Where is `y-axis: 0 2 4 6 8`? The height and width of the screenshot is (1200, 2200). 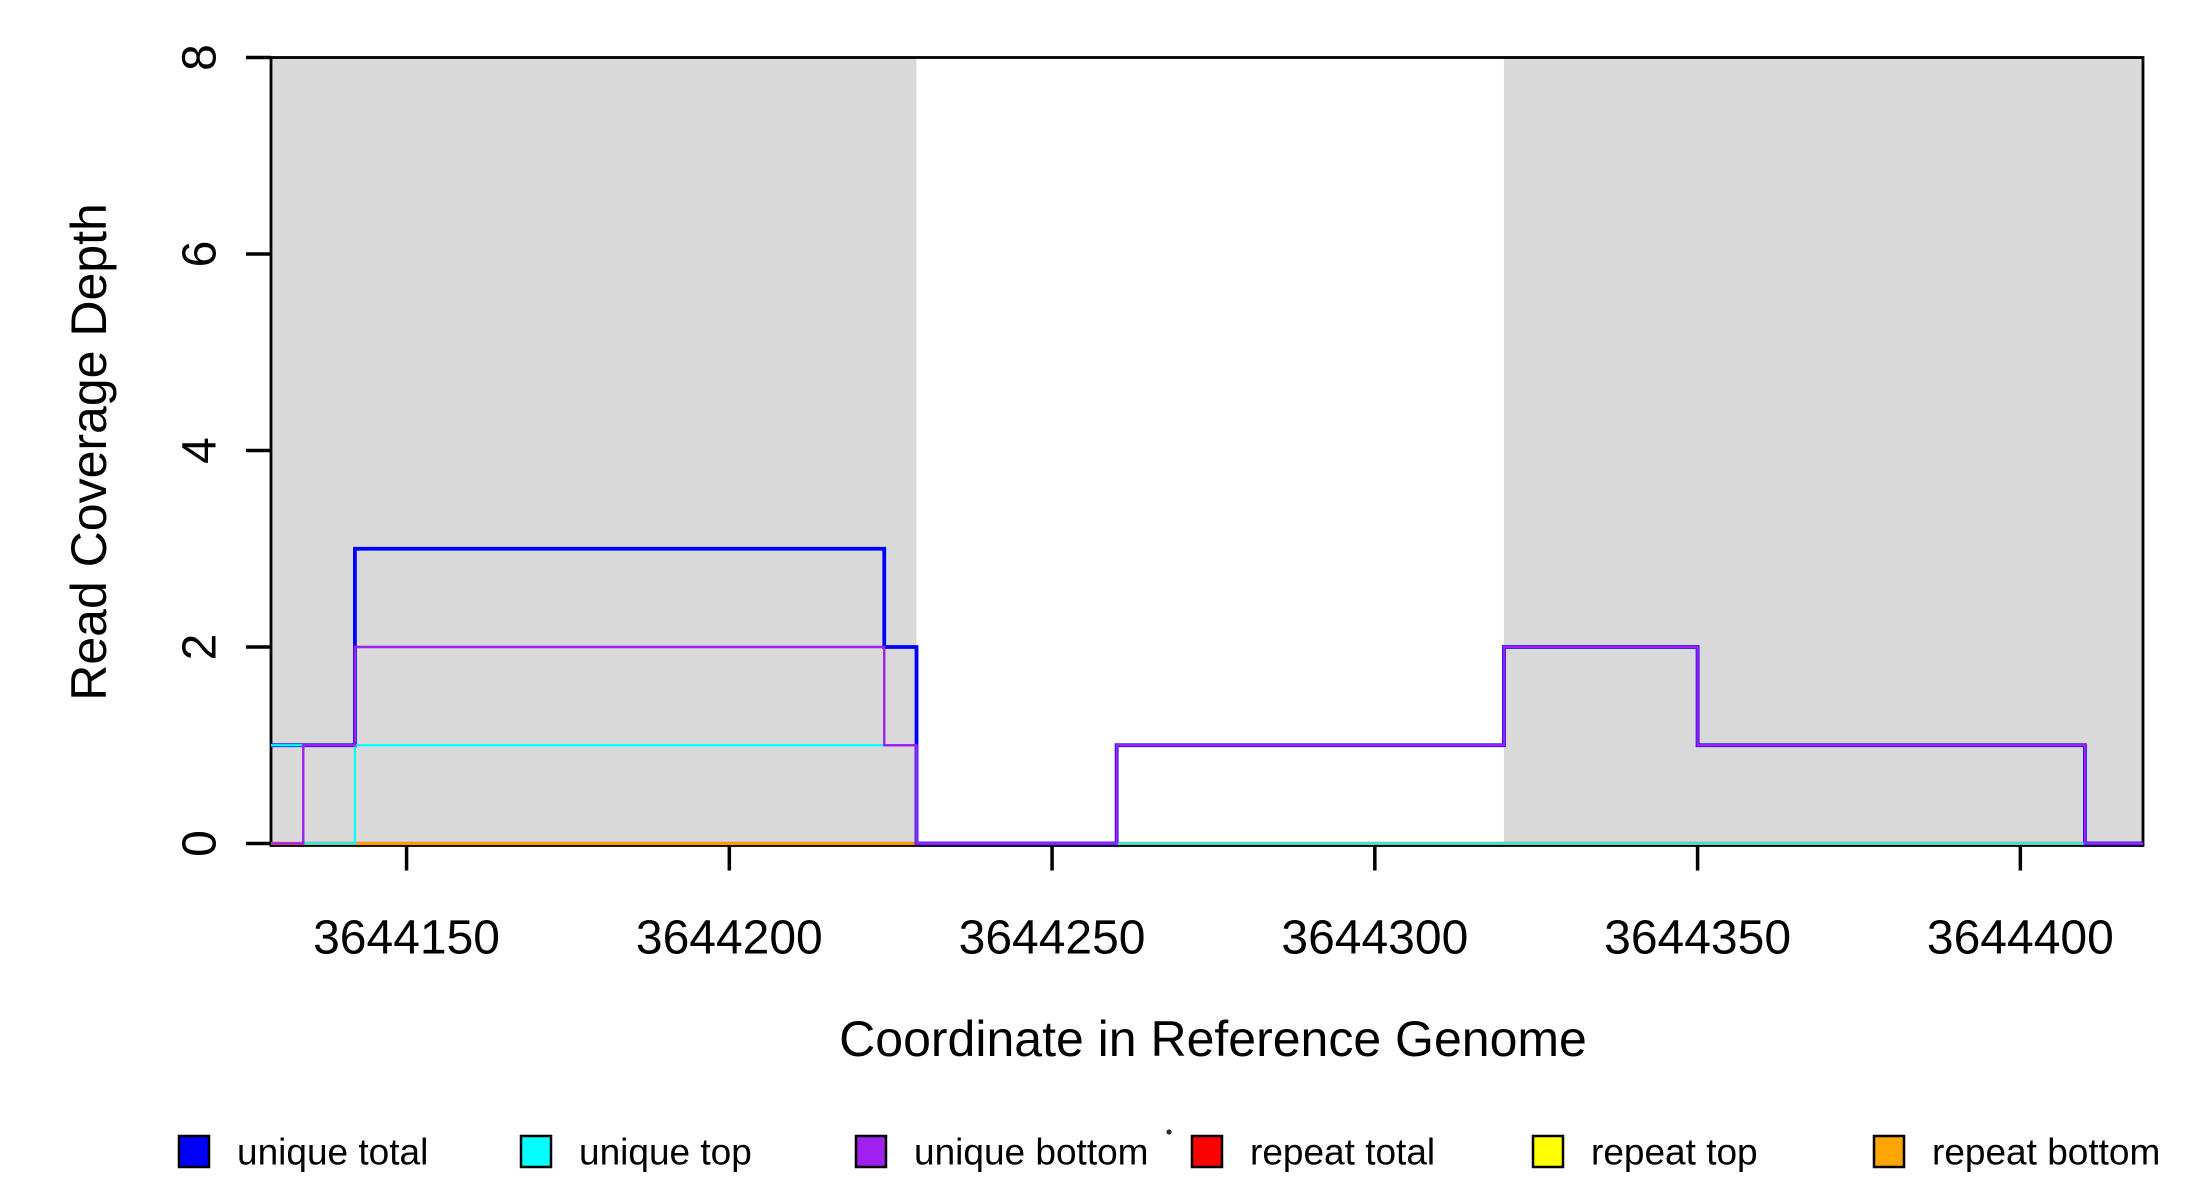
y-axis: 0 2 4 6 8 is located at coordinates (222, 450).